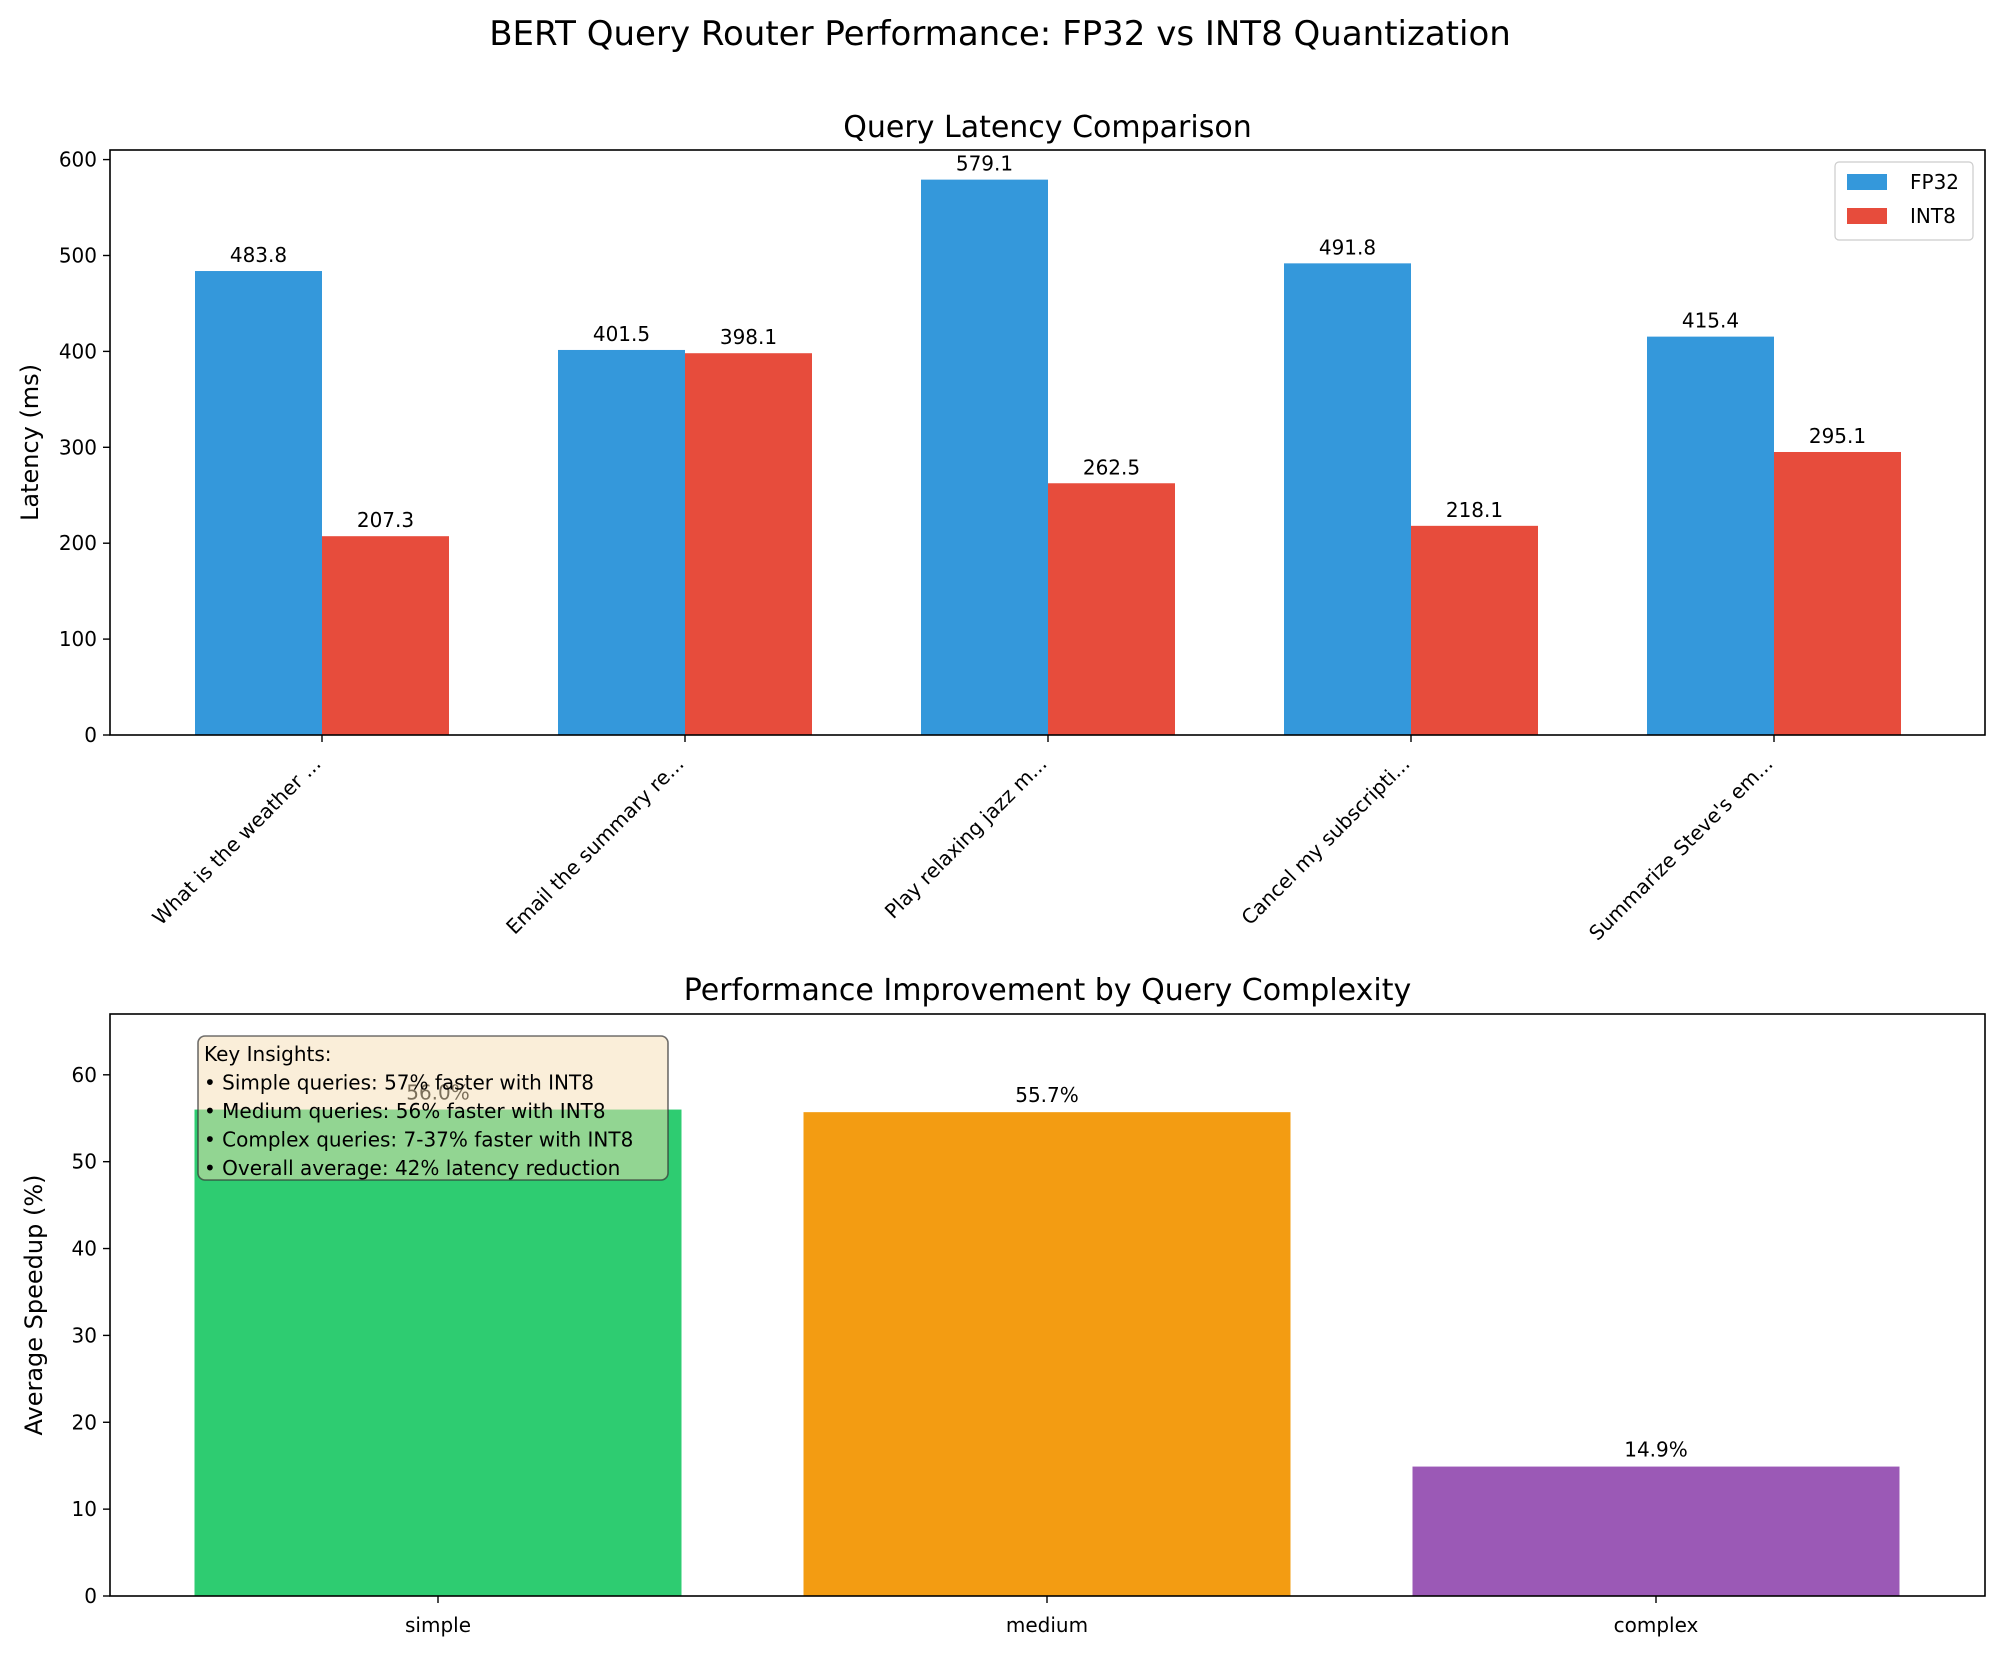 This screenshot has height=1653, width=2000. Describe the element at coordinates (984, 164) in the screenshot. I see `data-label: 579.1` at that location.